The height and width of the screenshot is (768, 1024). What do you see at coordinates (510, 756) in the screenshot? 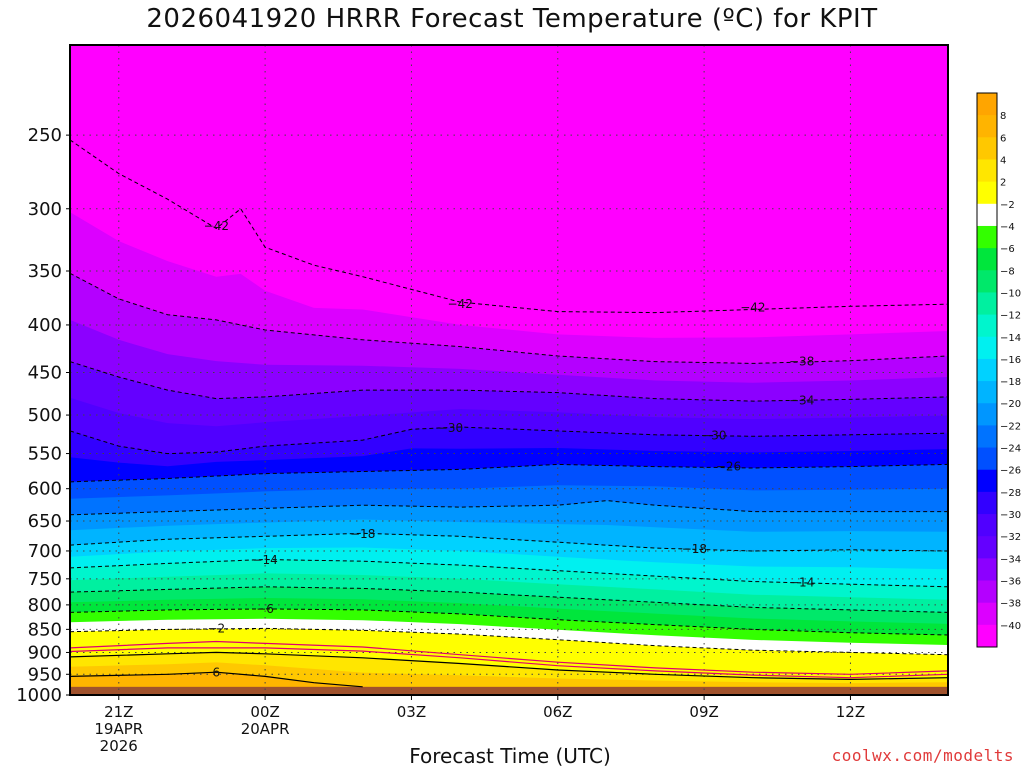
I see `x-axis-label: Forecast Time (UTC)` at bounding box center [510, 756].